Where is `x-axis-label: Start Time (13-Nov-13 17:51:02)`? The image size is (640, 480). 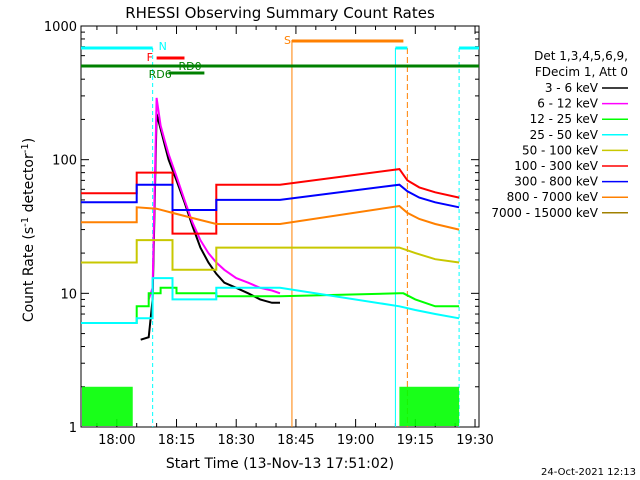
x-axis-label: Start Time (13-Nov-13 17:51:02) is located at coordinates (280, 464).